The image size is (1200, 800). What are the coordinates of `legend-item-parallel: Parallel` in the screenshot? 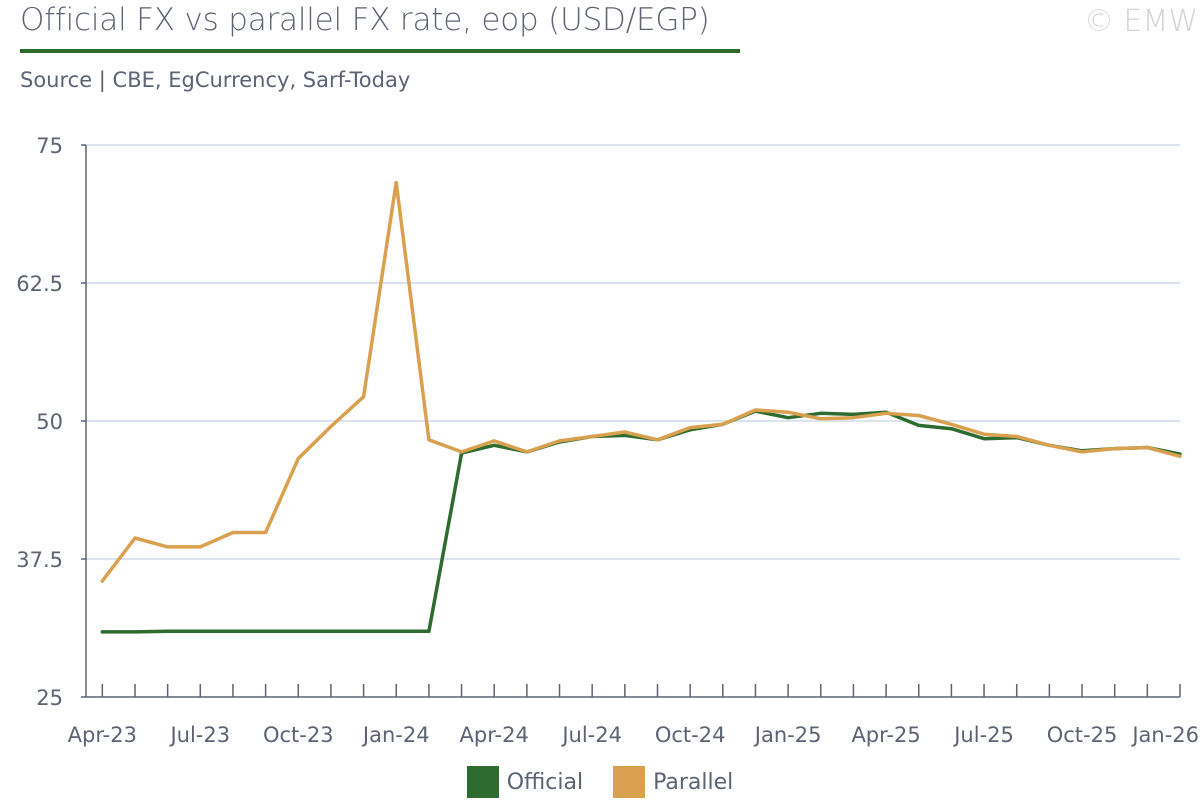 It's located at (673, 782).